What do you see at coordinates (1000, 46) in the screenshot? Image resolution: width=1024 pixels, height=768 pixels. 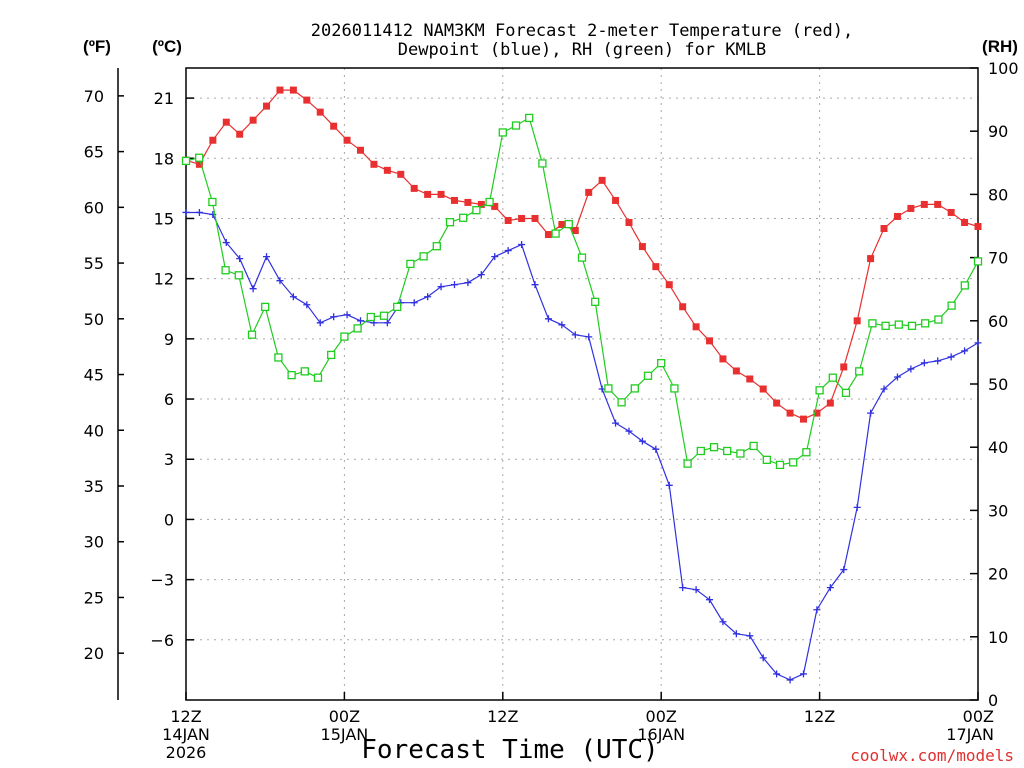 I see `rh-unit-label: (RH)` at bounding box center [1000, 46].